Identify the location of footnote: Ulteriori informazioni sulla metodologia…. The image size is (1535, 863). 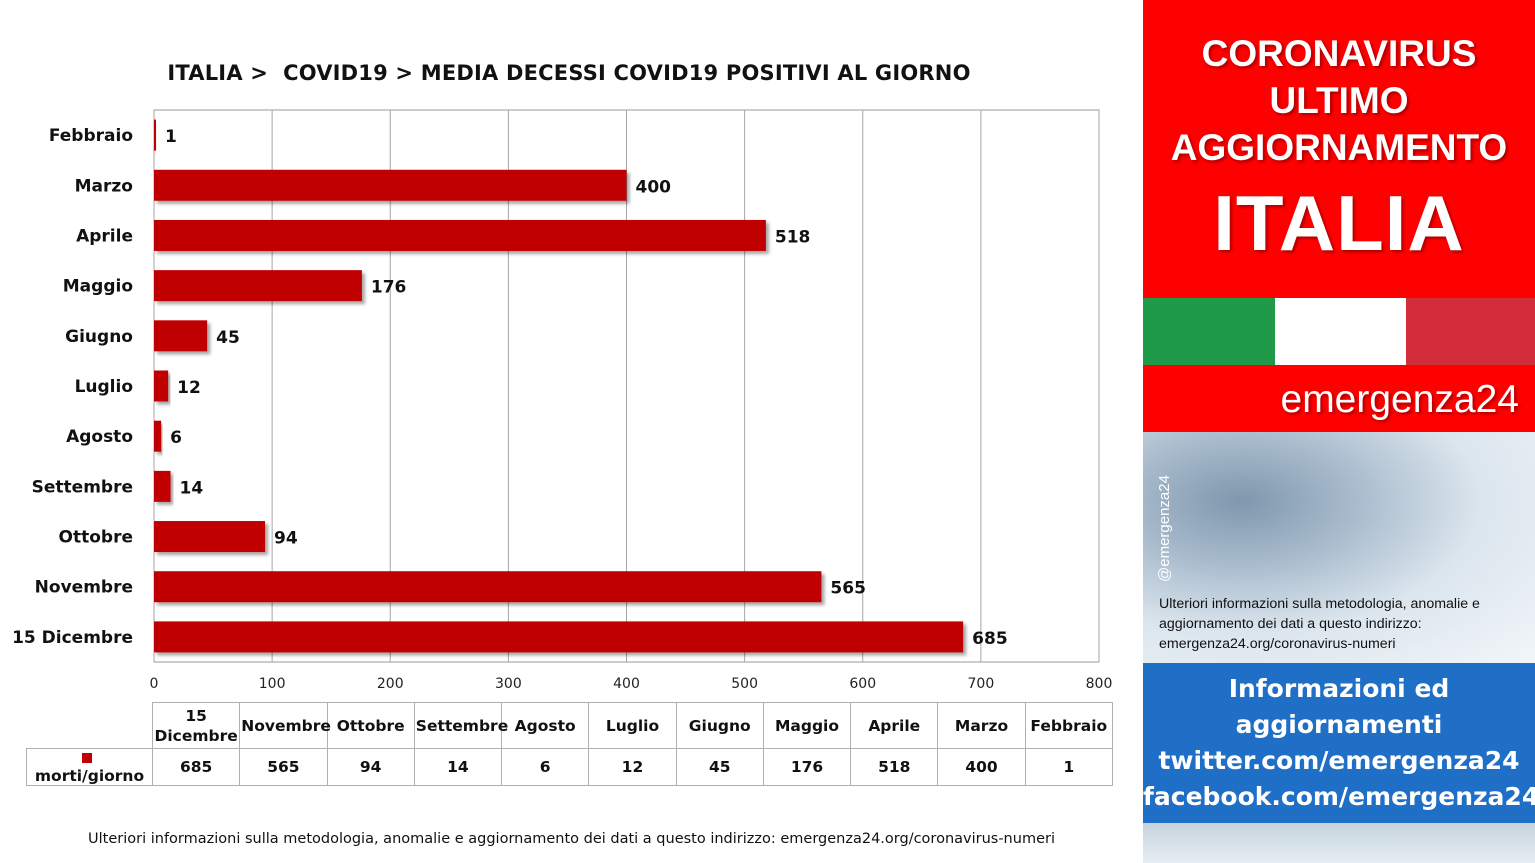
(571, 839).